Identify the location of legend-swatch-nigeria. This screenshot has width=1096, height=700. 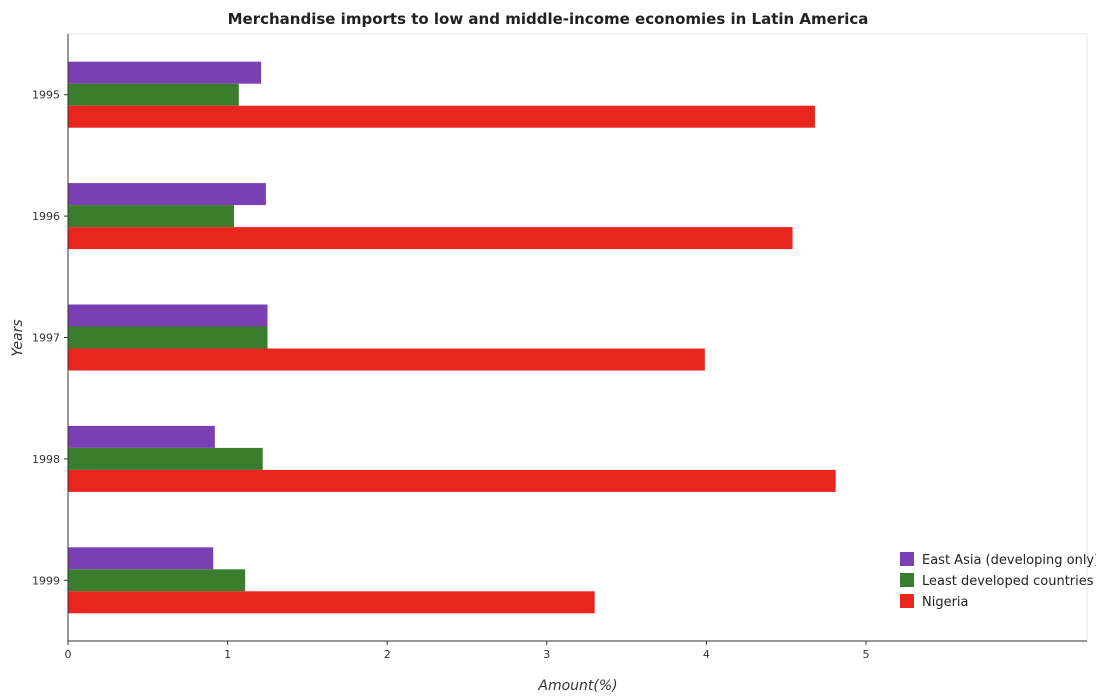
(907, 601).